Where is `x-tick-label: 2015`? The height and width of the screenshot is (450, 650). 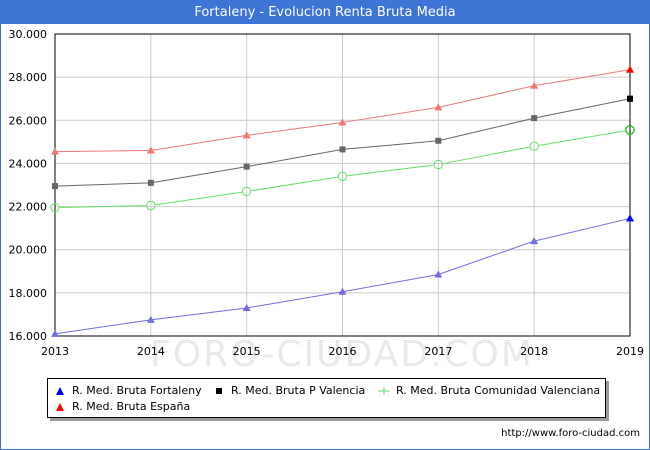
x-tick-label: 2015 is located at coordinates (247, 351).